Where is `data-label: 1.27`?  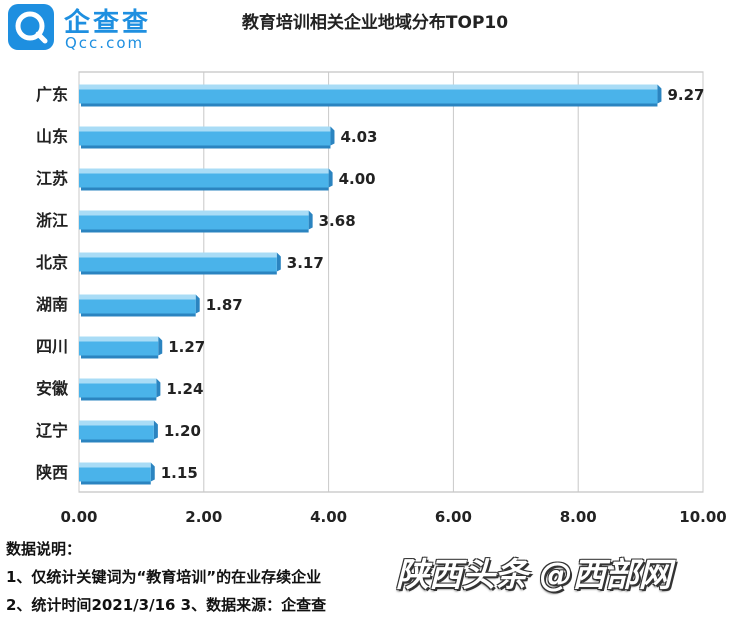 data-label: 1.27 is located at coordinates (186, 347).